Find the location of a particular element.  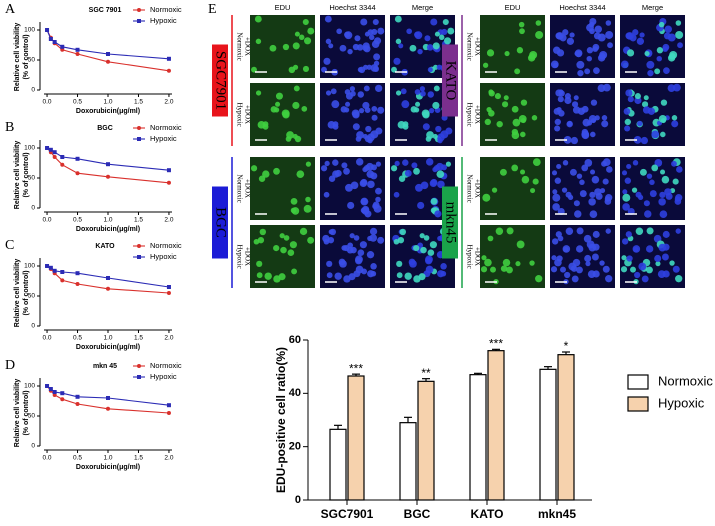

legend-label: Hypoxic is located at coordinates (163, 256).